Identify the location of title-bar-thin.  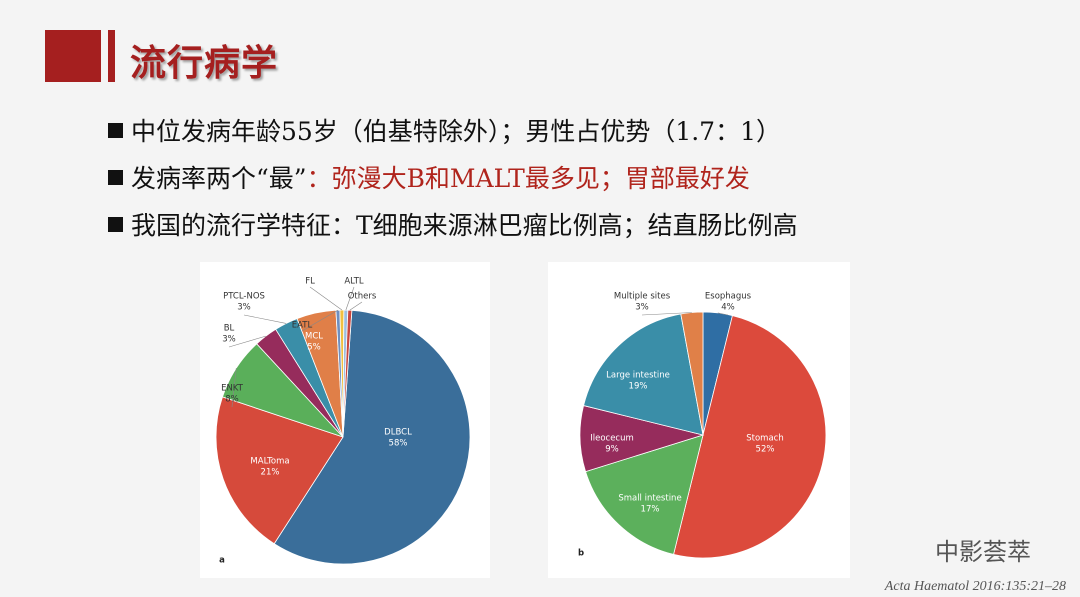
(111, 56).